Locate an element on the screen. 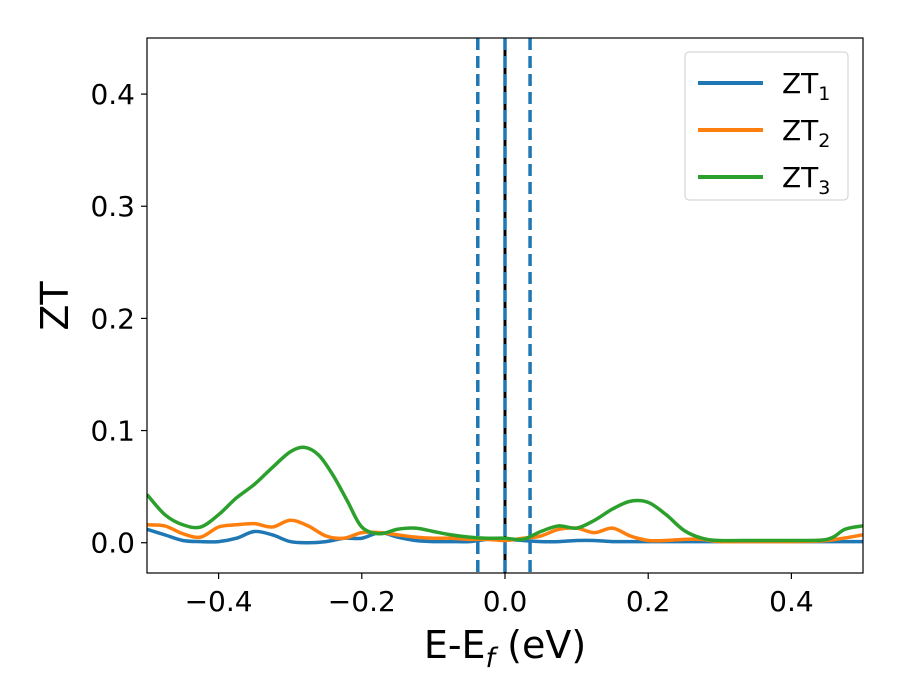 This screenshot has height=700, width=900. x-axis-ticks: −0.4 −0.2 0.0 0.2 0.4 is located at coordinates (499, 595).